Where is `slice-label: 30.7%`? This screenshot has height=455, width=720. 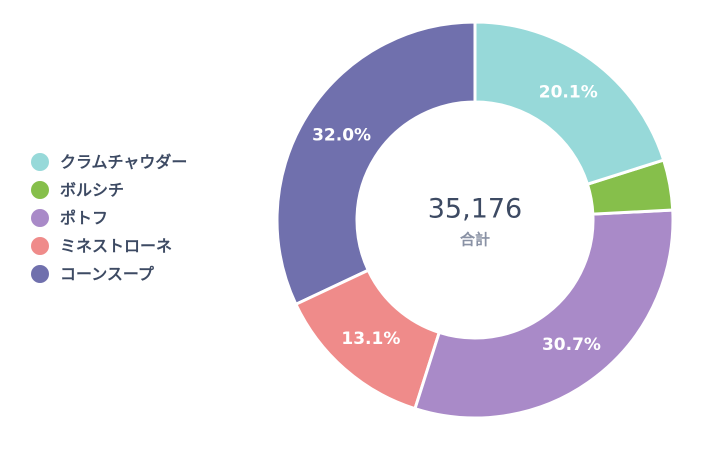 slice-label: 30.7% is located at coordinates (571, 345).